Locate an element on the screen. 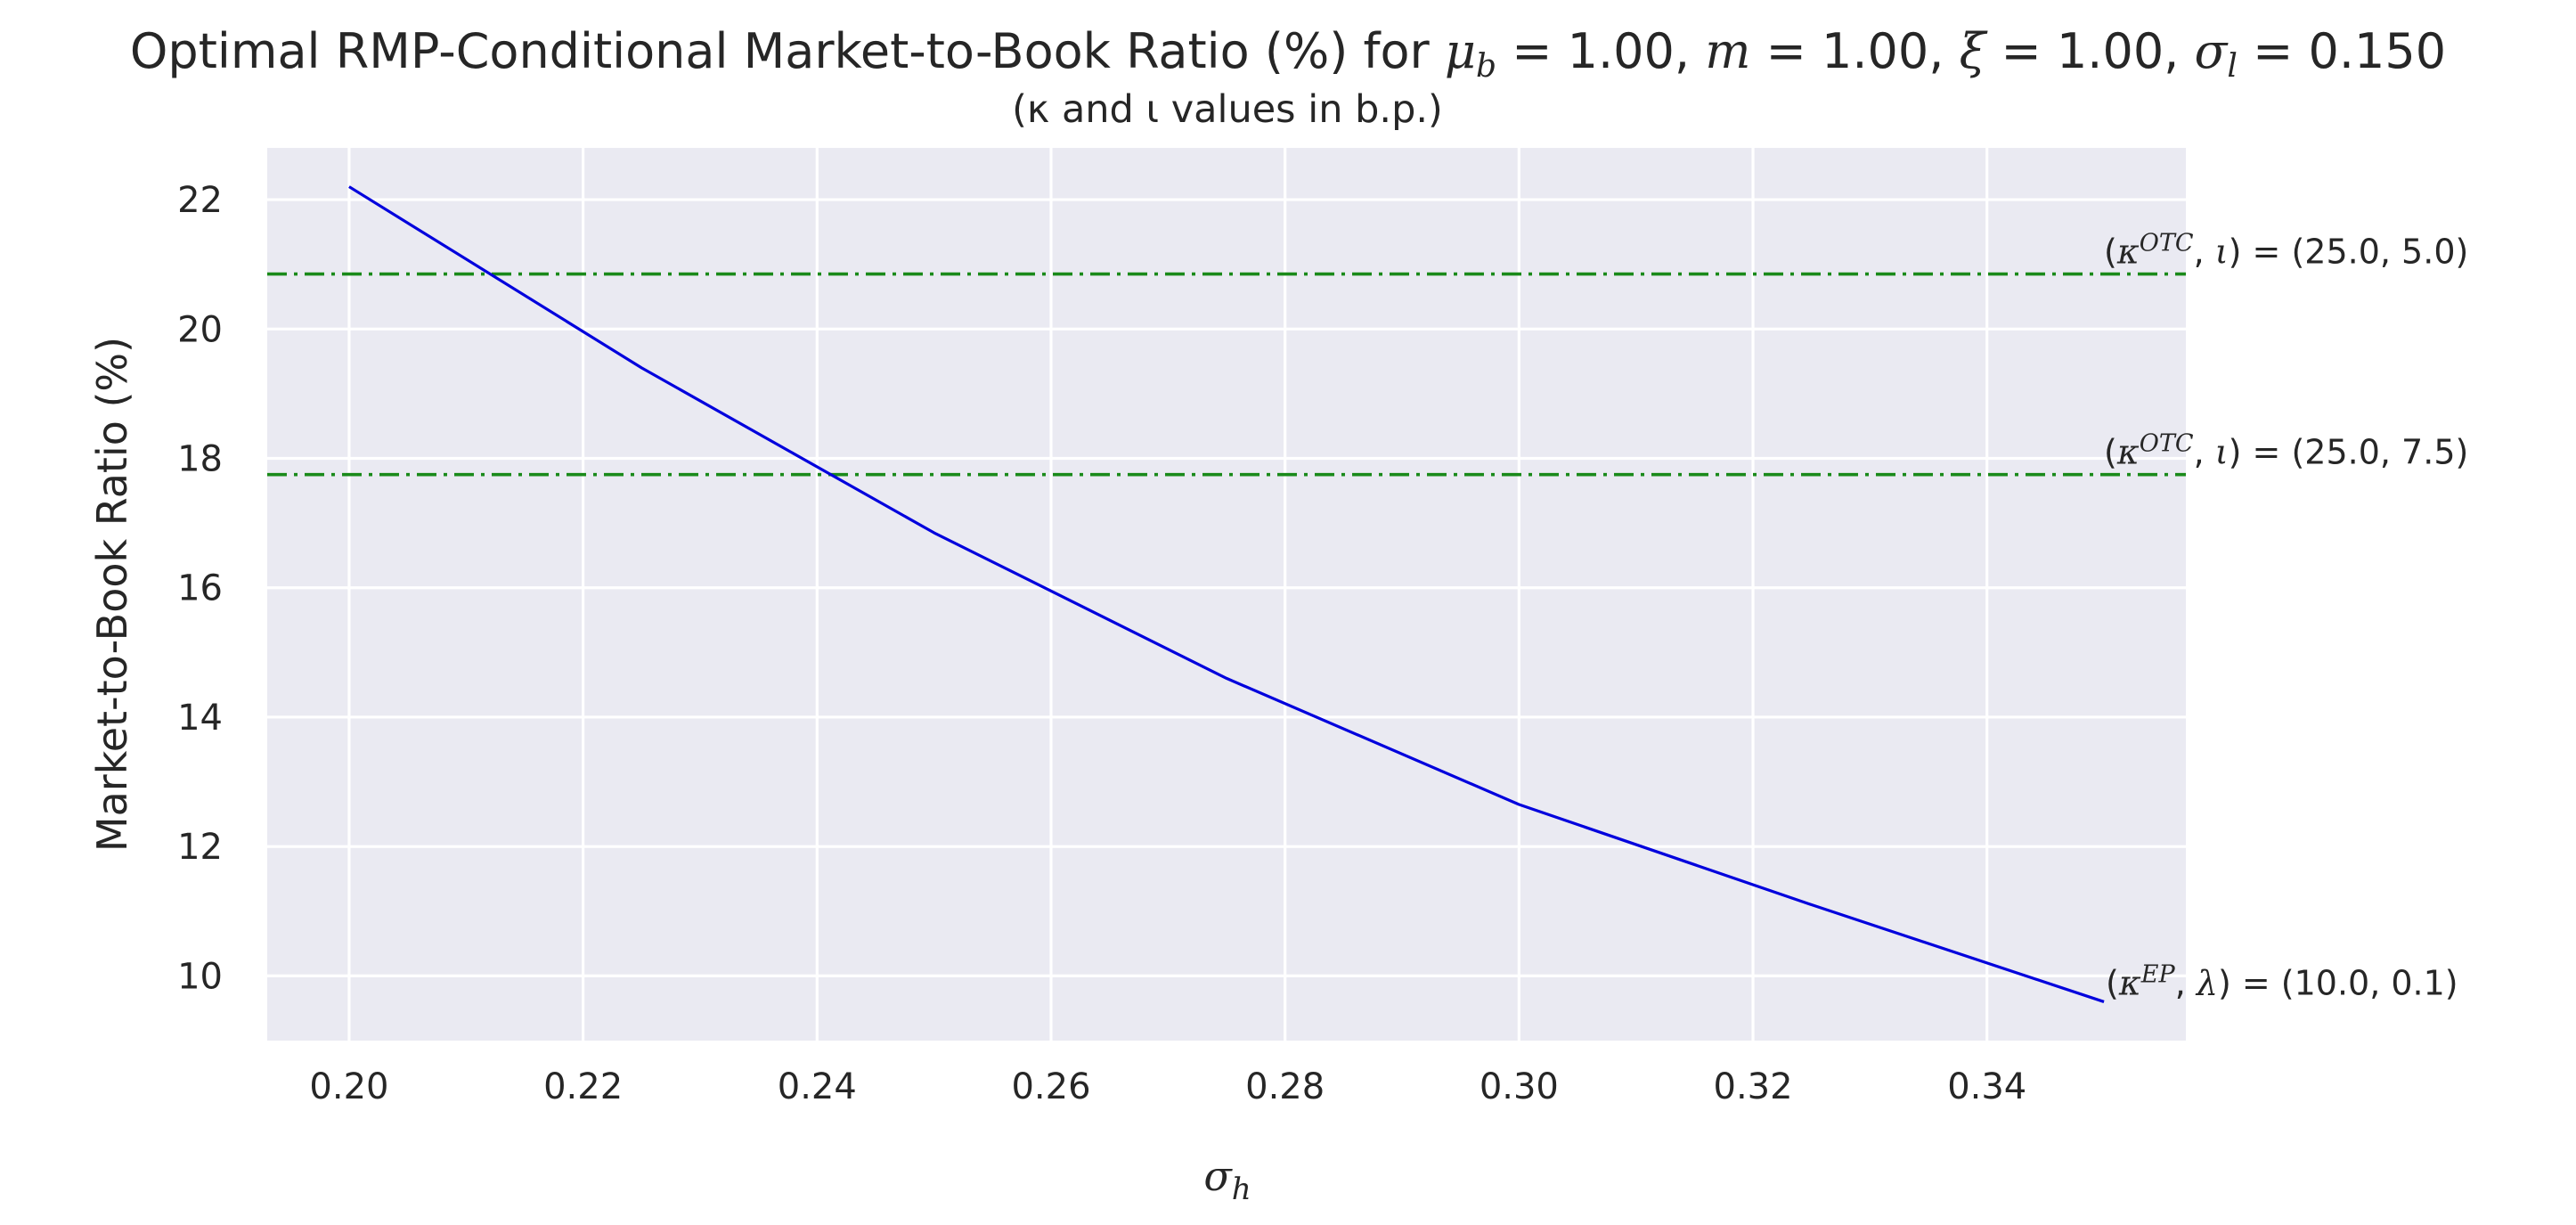 This screenshot has height=1225, width=2576. annotation-label: (κOTC, ι) = (25.0, 5.0) is located at coordinates (2286, 251).